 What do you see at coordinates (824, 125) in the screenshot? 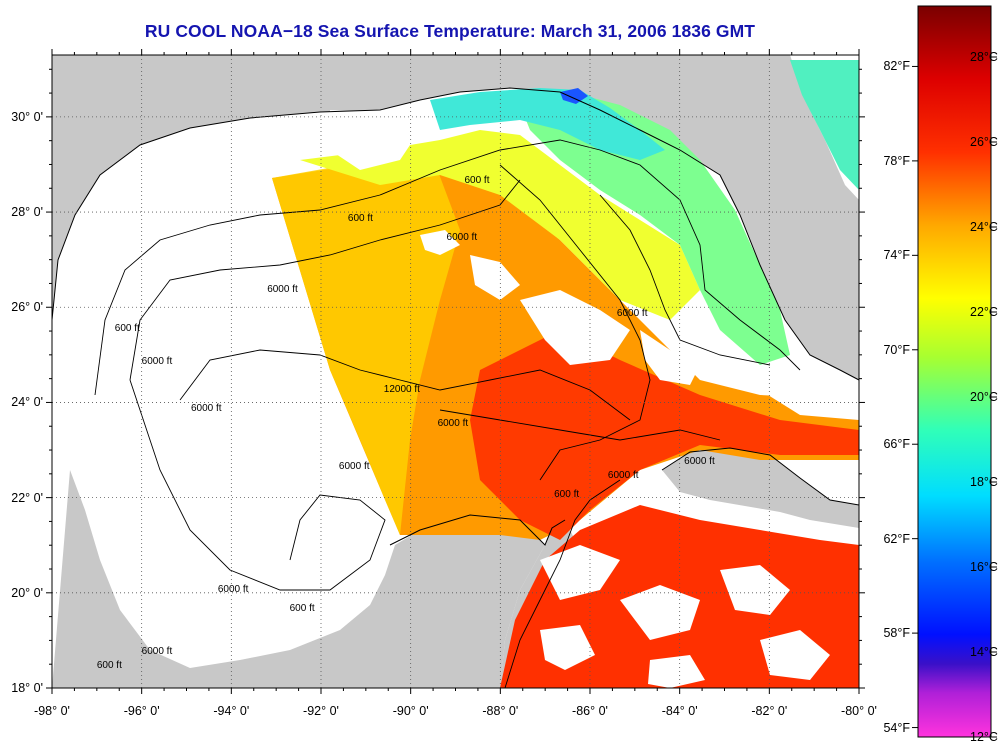
I see `sst-green-atlantic` at bounding box center [824, 125].